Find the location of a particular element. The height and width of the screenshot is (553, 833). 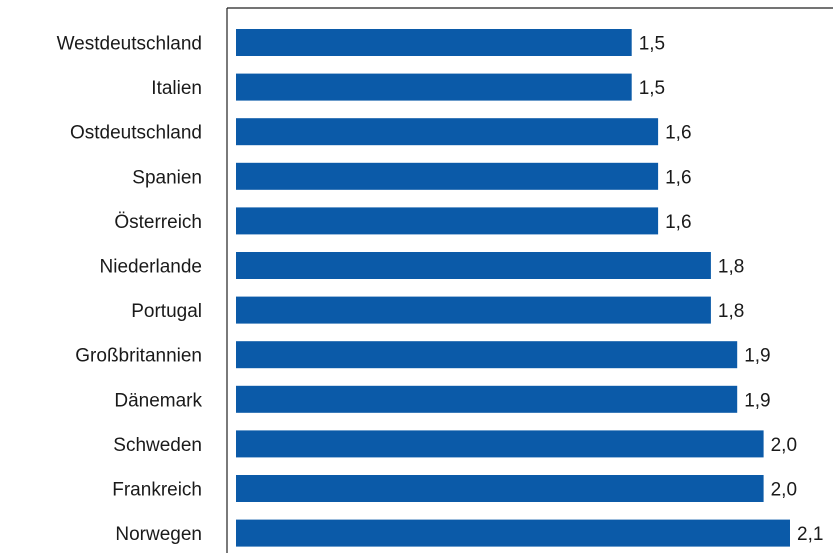

value-label-3: 1,6 is located at coordinates (678, 177).